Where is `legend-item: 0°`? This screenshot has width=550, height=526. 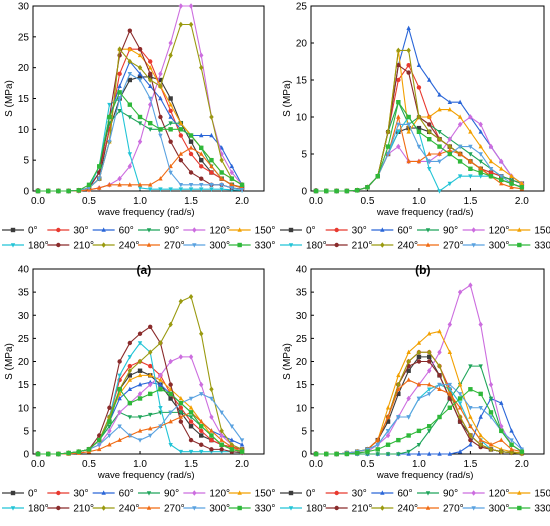
legend-item: 0° is located at coordinates (298, 231).